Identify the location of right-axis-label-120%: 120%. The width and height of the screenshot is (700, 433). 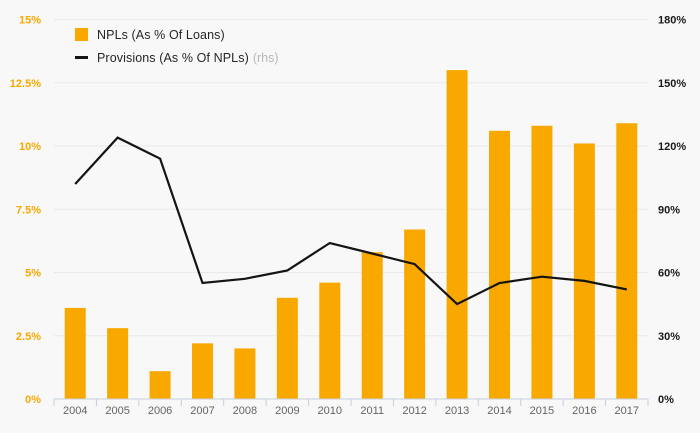
(672, 147).